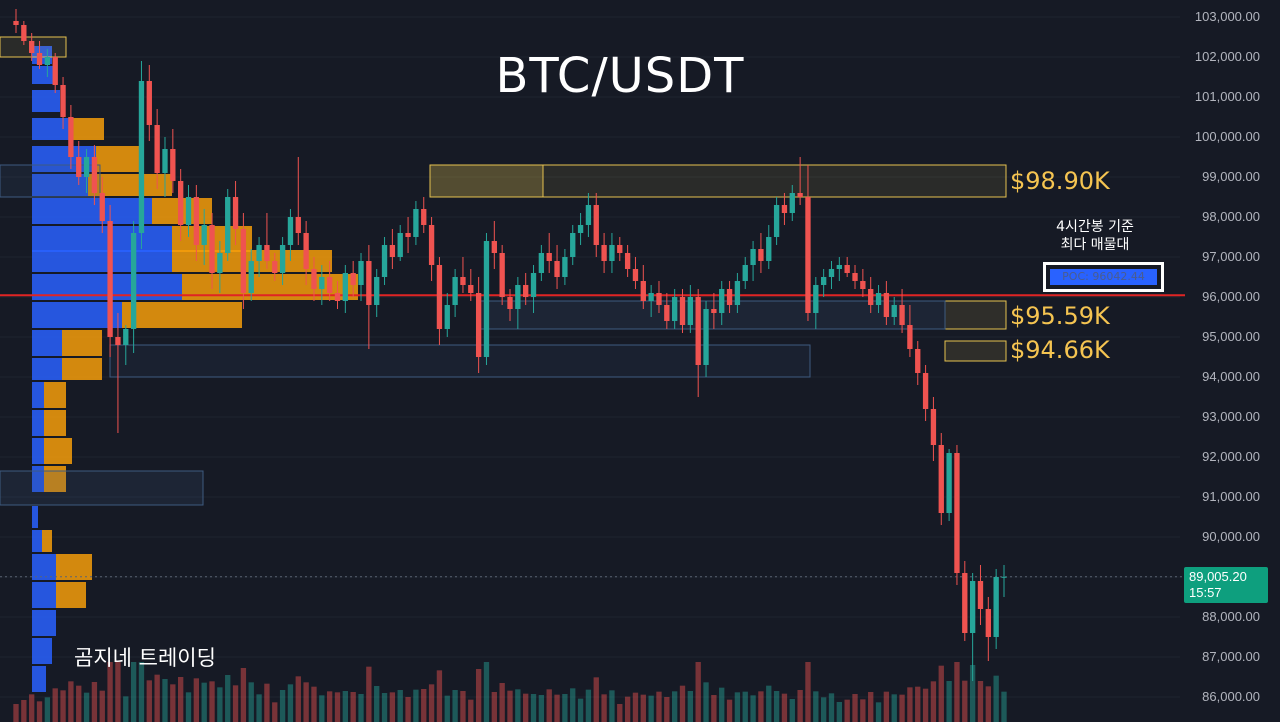 The height and width of the screenshot is (722, 1280). Describe the element at coordinates (1231, 176) in the screenshot. I see `price-tick-label: 99,000.00` at that location.